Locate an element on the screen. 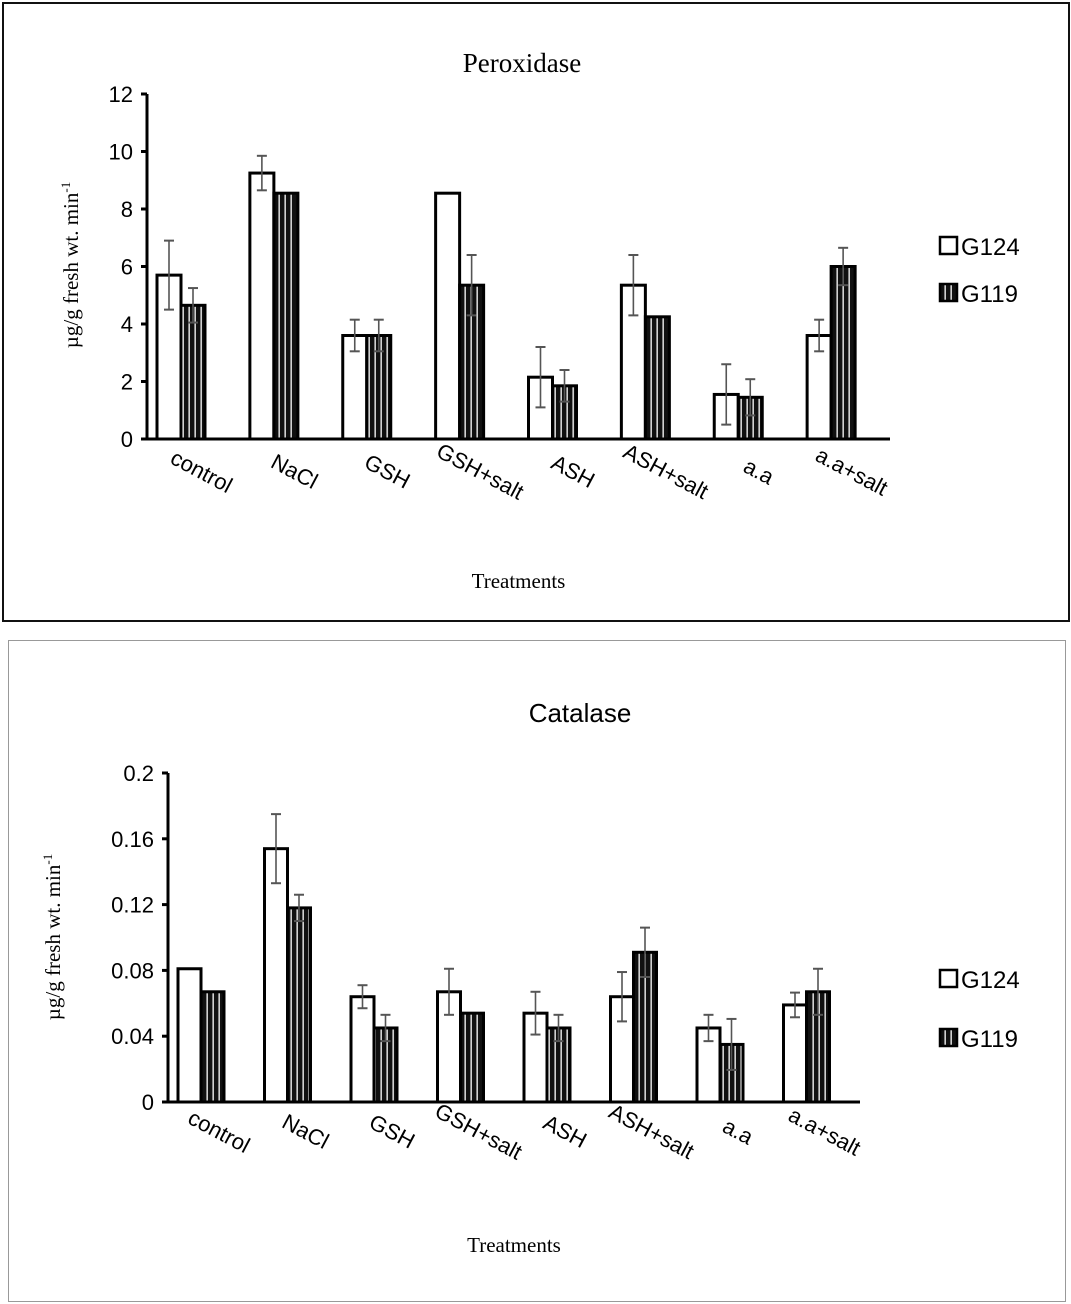  y-tick-label: 0.08 is located at coordinates (132, 970).